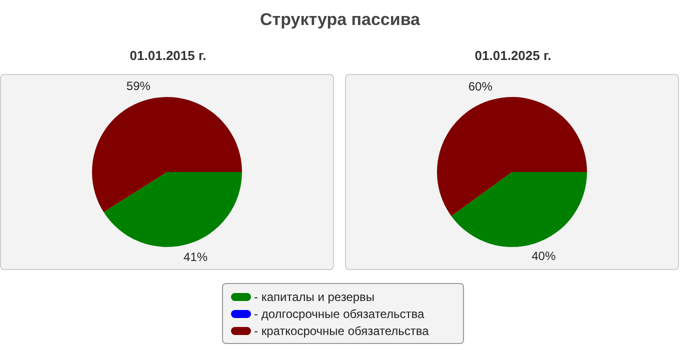 The height and width of the screenshot is (350, 680). Describe the element at coordinates (480, 87) in the screenshot. I see `data-label: 60%` at that location.